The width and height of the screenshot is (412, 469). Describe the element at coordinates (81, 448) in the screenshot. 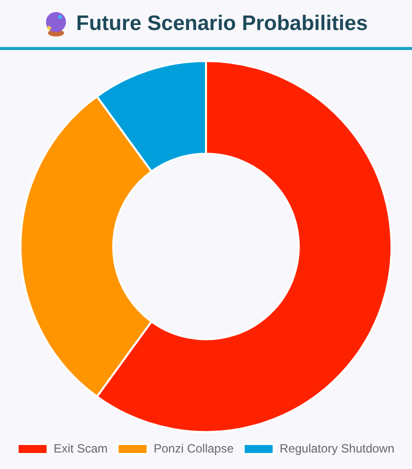

I see `legend-label: Exit Scam` at that location.